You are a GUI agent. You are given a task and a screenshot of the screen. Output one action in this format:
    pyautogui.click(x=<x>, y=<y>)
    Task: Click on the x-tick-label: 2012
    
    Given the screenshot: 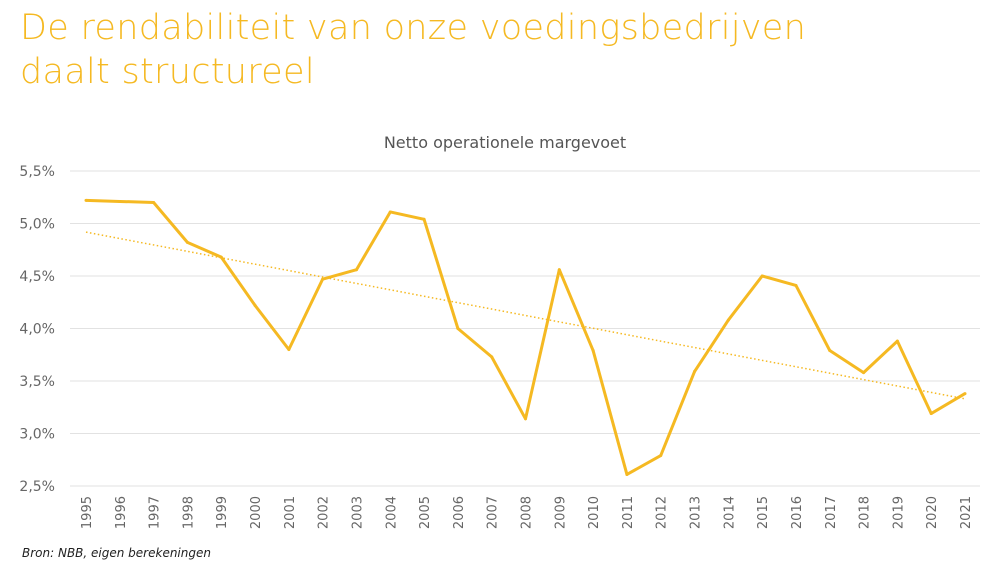 What is the action you would take?
    pyautogui.click(x=662, y=512)
    